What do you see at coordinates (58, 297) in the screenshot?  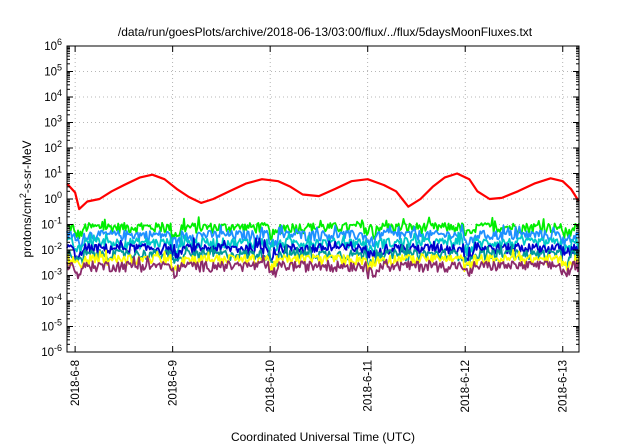 I see `y-tick-label-exponent: -4` at bounding box center [58, 297].